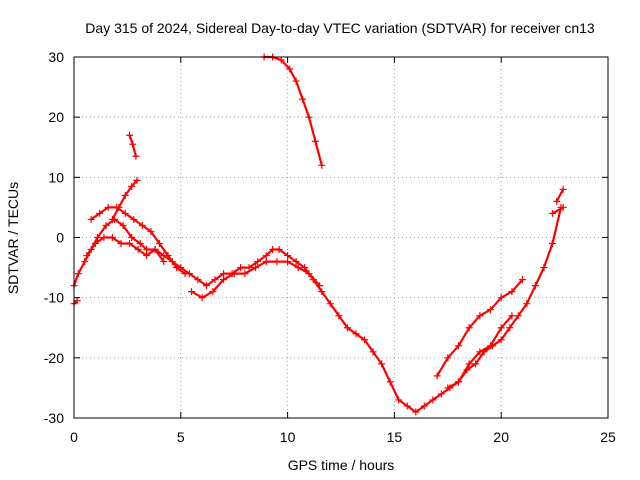 This screenshot has height=480, width=640. What do you see at coordinates (181, 437) in the screenshot?
I see `x-tick-label: 5` at bounding box center [181, 437].